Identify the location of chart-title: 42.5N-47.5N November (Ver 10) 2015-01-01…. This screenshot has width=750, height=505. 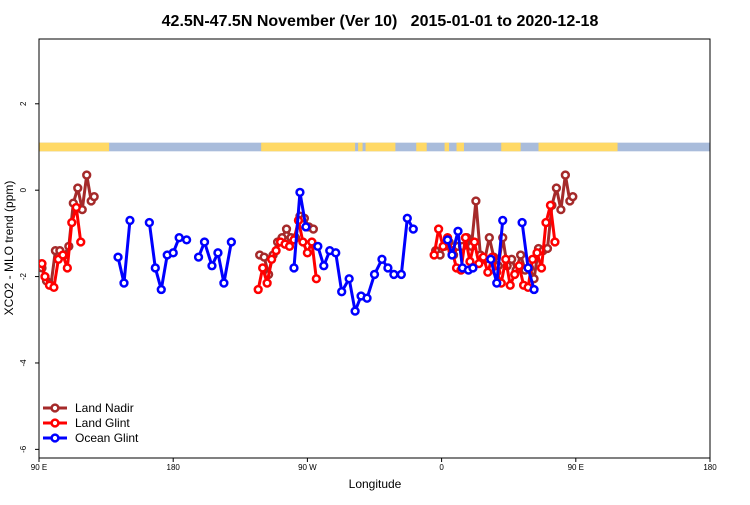
(380, 21).